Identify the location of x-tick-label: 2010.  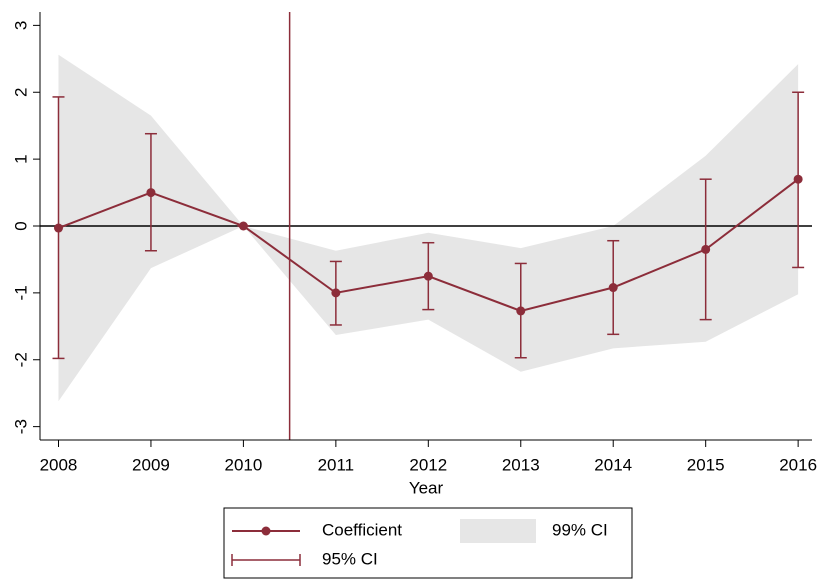
(243, 464).